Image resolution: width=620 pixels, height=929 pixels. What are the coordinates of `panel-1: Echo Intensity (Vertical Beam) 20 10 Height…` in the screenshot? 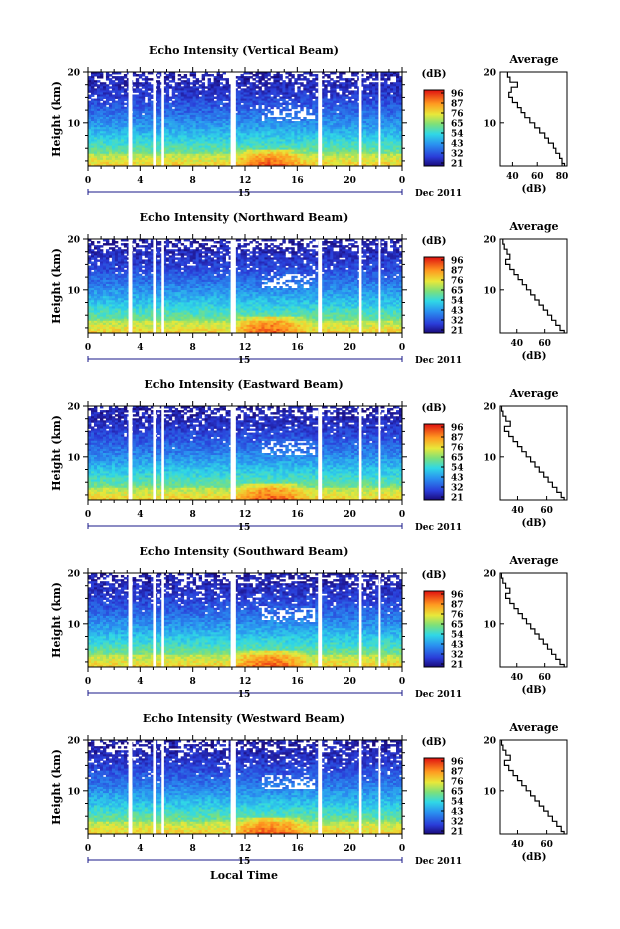 It's located at (309, 121).